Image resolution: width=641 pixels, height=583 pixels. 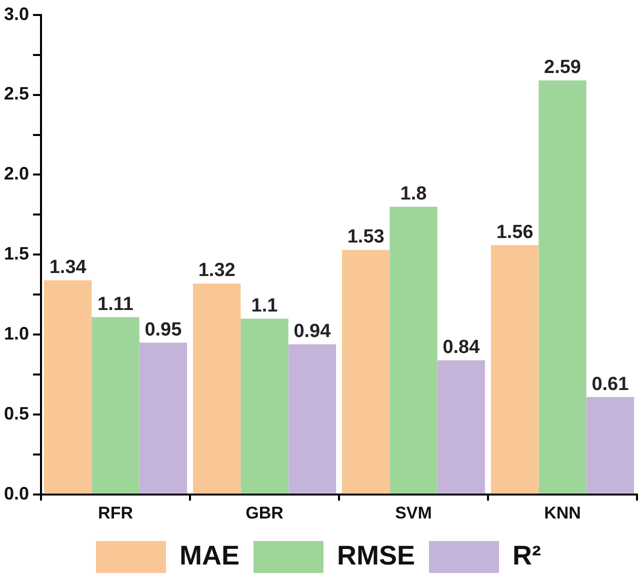 I want to click on data-label: 1.34, so click(x=68, y=267).